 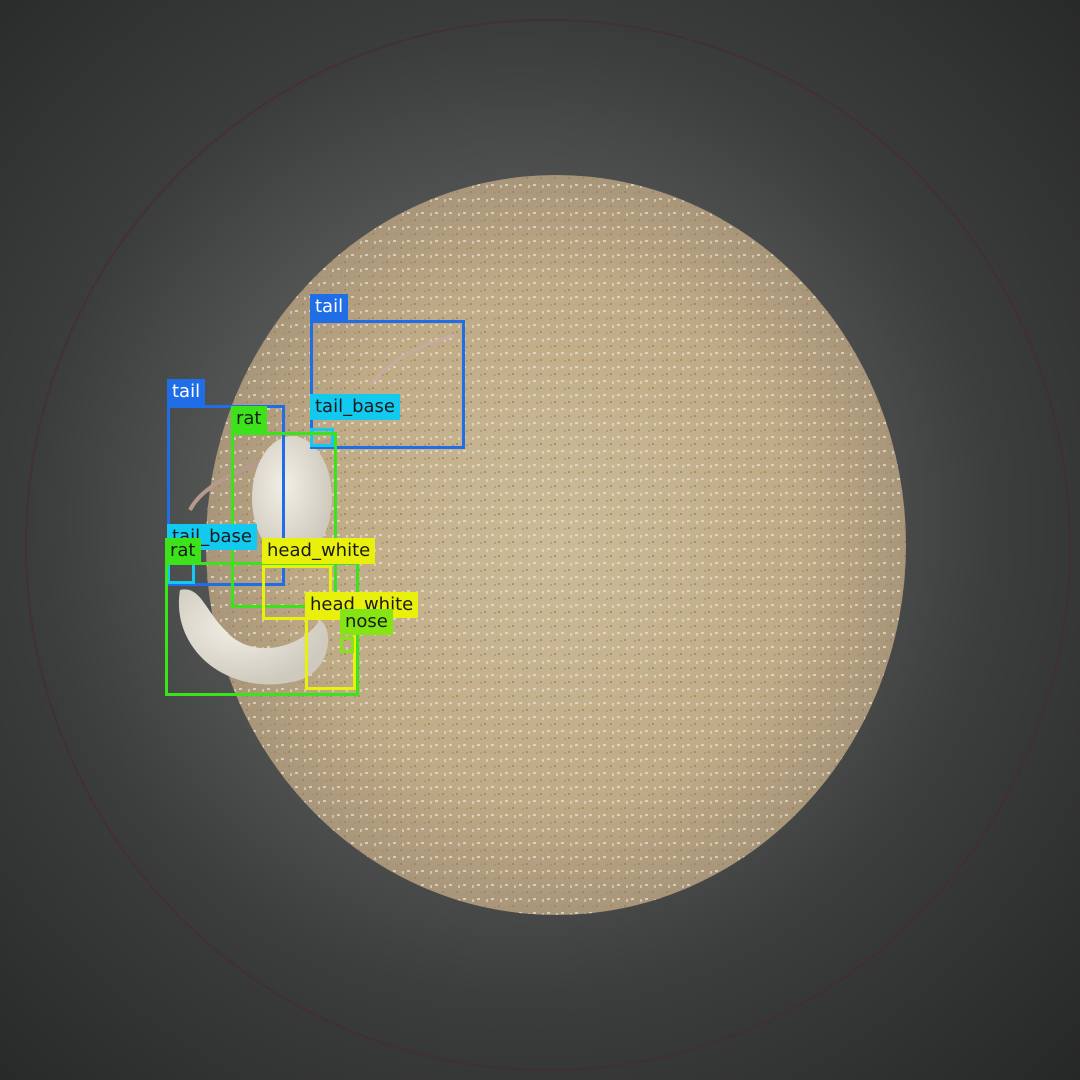 What do you see at coordinates (319, 551) in the screenshot?
I see `label-head-white-1: head_white` at bounding box center [319, 551].